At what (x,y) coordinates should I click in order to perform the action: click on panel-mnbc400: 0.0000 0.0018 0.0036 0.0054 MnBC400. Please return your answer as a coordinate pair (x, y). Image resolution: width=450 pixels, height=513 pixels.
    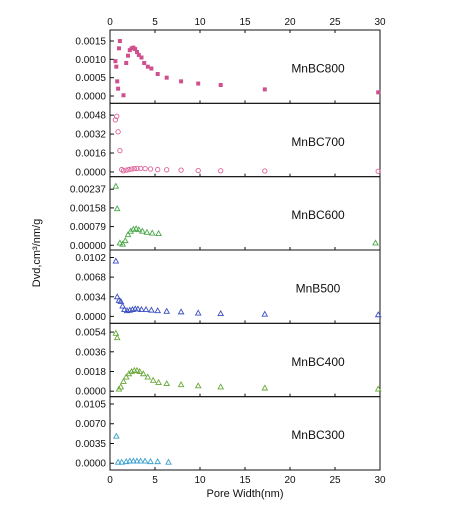
    Looking at the image, I should click on (228, 360).